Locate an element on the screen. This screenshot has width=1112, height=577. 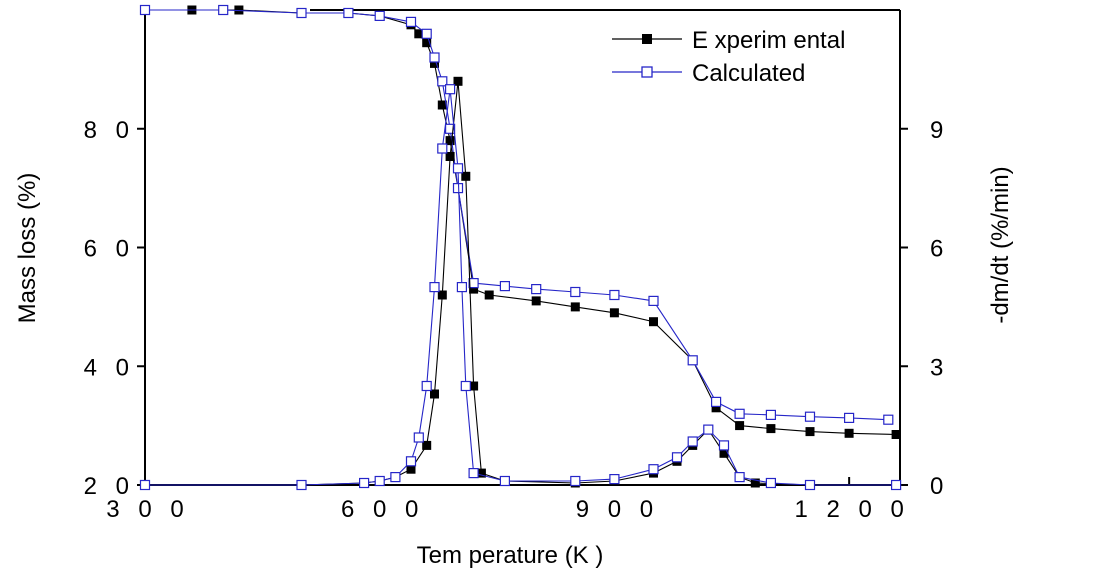
y-right-axis-title: -dm/dt (%/min) is located at coordinates (1000, 244).